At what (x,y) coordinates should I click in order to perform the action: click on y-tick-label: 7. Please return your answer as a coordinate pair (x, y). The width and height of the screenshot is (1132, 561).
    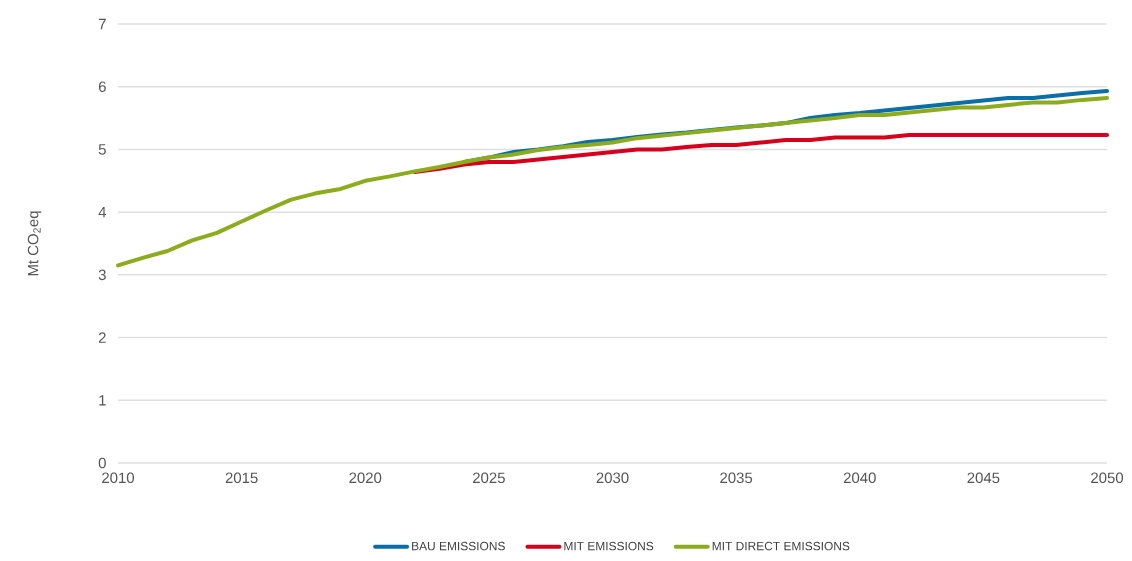
    Looking at the image, I should click on (102, 24).